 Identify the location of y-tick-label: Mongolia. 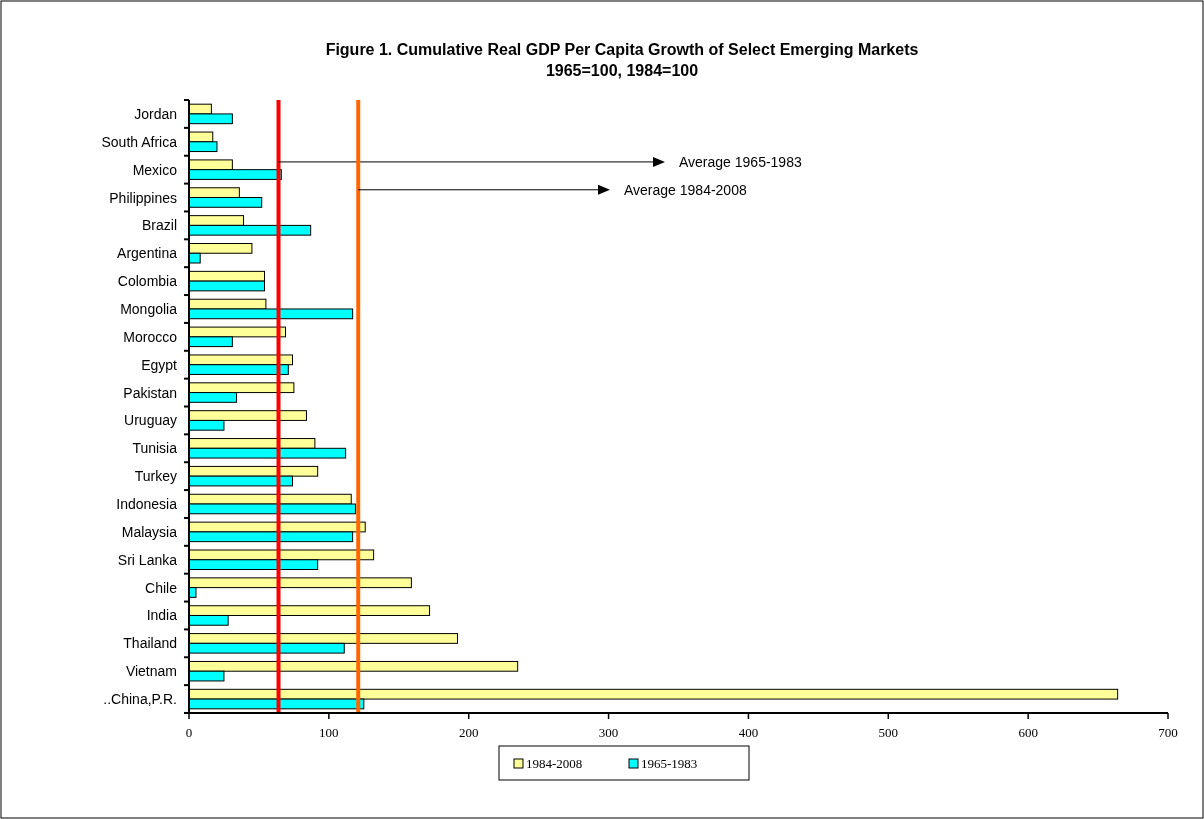
(149, 308).